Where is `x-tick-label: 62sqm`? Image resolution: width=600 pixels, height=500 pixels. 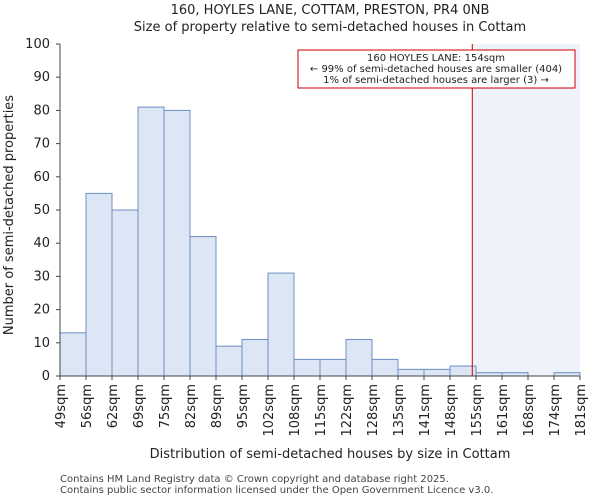
x-tick-label: 62sqm is located at coordinates (113, 406).